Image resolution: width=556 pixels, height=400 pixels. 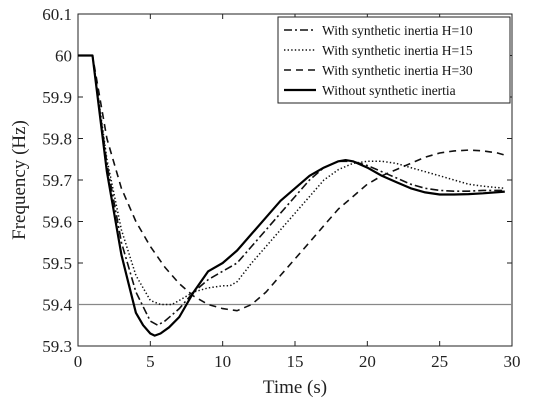 What do you see at coordinates (295, 387) in the screenshot?
I see `x-axis-title: Time (s)` at bounding box center [295, 387].